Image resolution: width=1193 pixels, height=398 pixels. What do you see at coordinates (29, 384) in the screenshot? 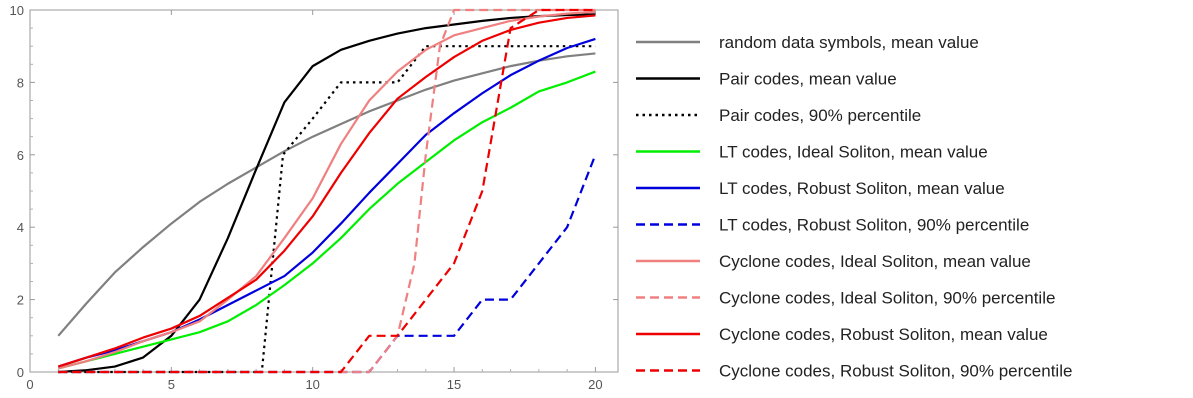
I see `x-tick-label: 0` at bounding box center [29, 384].